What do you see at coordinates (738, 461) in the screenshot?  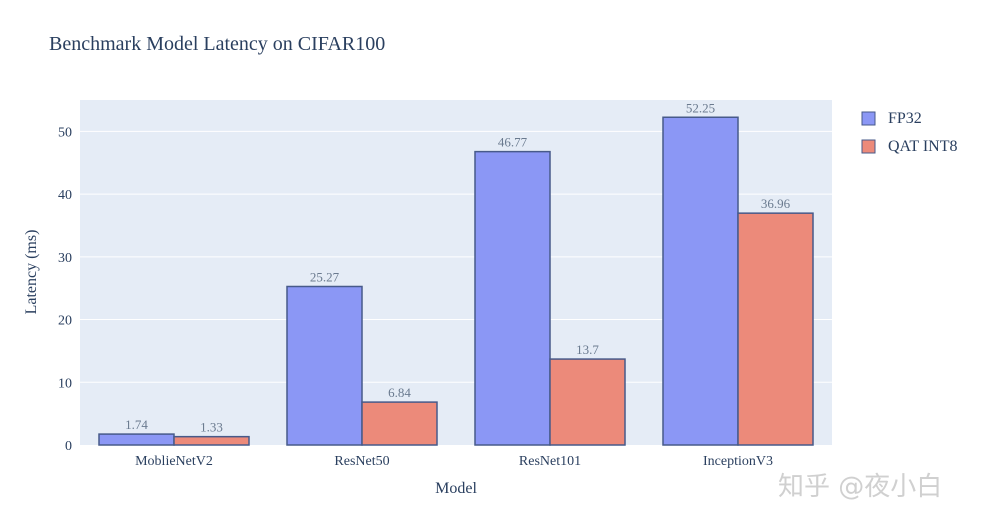 I see `x-tick-label: InceptionV3` at bounding box center [738, 461].